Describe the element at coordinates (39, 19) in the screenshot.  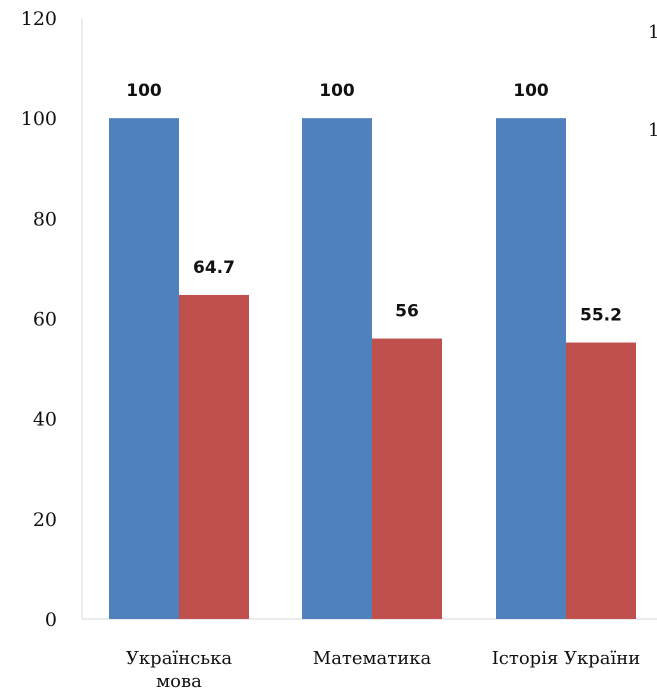
I see `y-tick-label: 120` at that location.